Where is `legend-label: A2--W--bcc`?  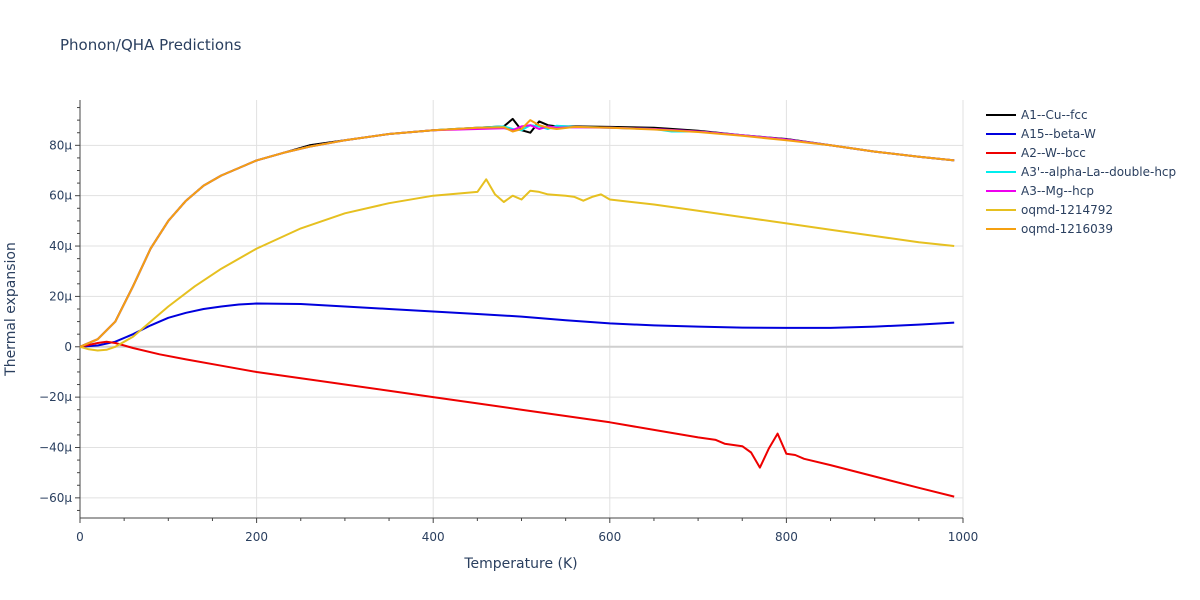
legend-label: A2--W--bcc is located at coordinates (1053, 153).